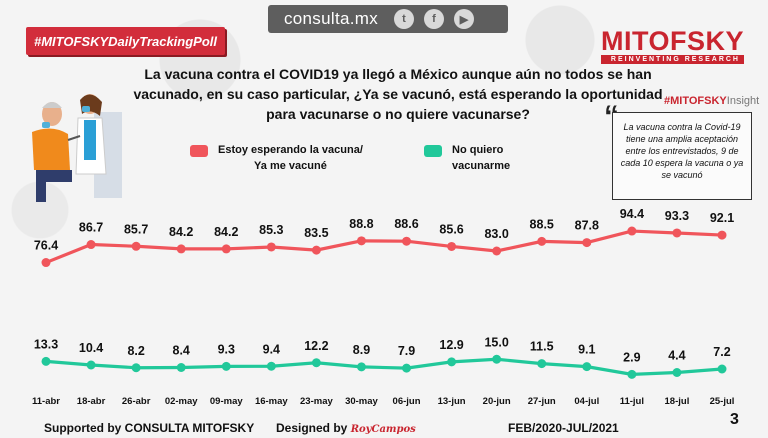  Describe the element at coordinates (199, 151) in the screenshot. I see `legend-swatch-red` at that location.